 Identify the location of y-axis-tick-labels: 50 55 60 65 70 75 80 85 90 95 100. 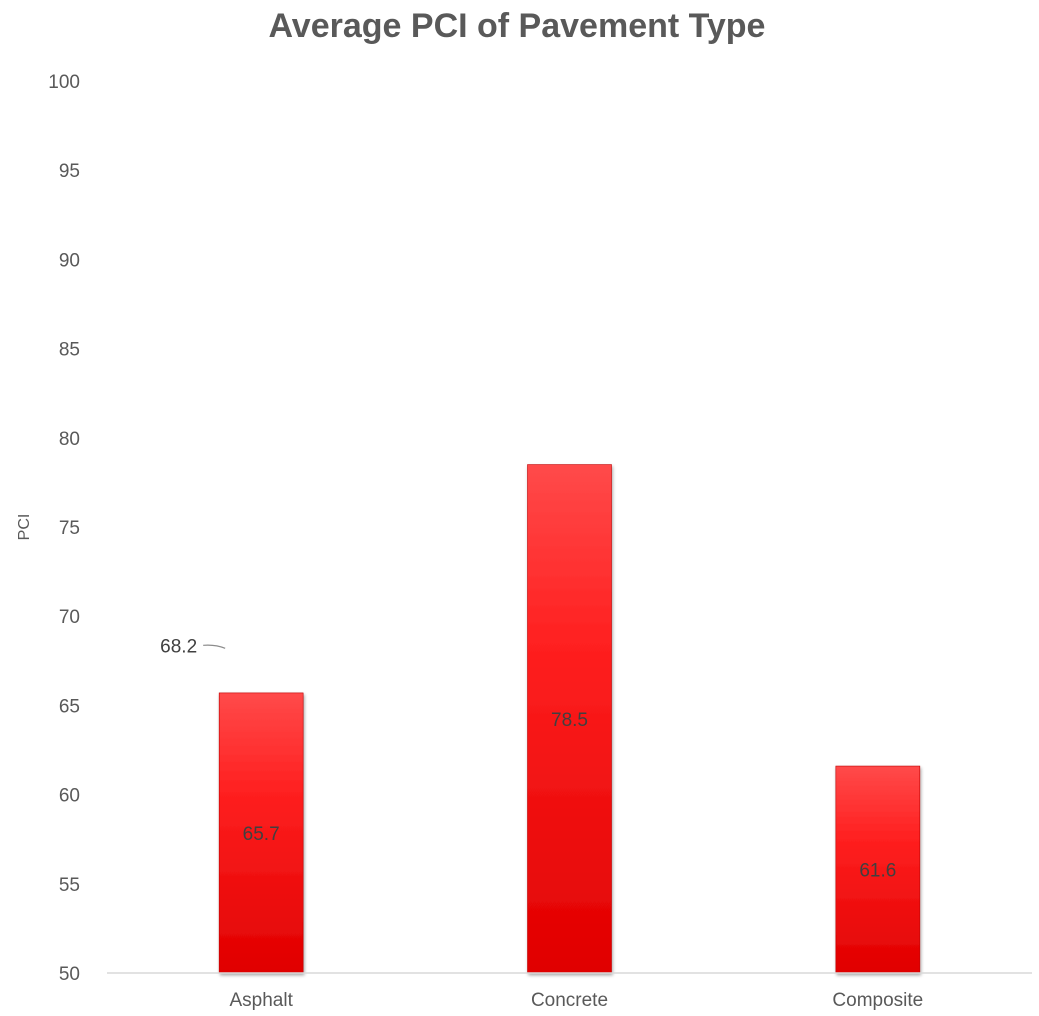
(64, 528).